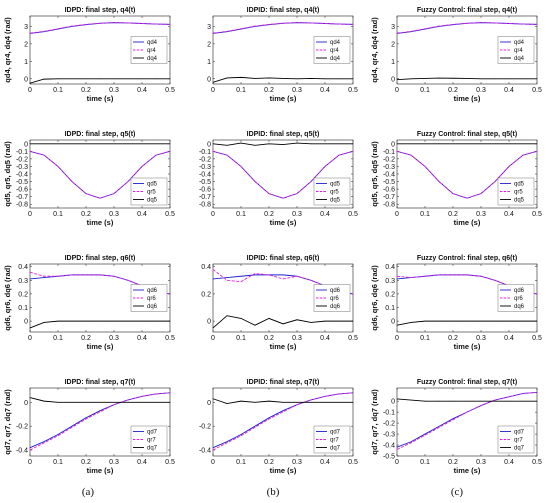  What do you see at coordinates (519, 185) in the screenshot?
I see `legend-label-qd5: qd5` at bounding box center [519, 185].